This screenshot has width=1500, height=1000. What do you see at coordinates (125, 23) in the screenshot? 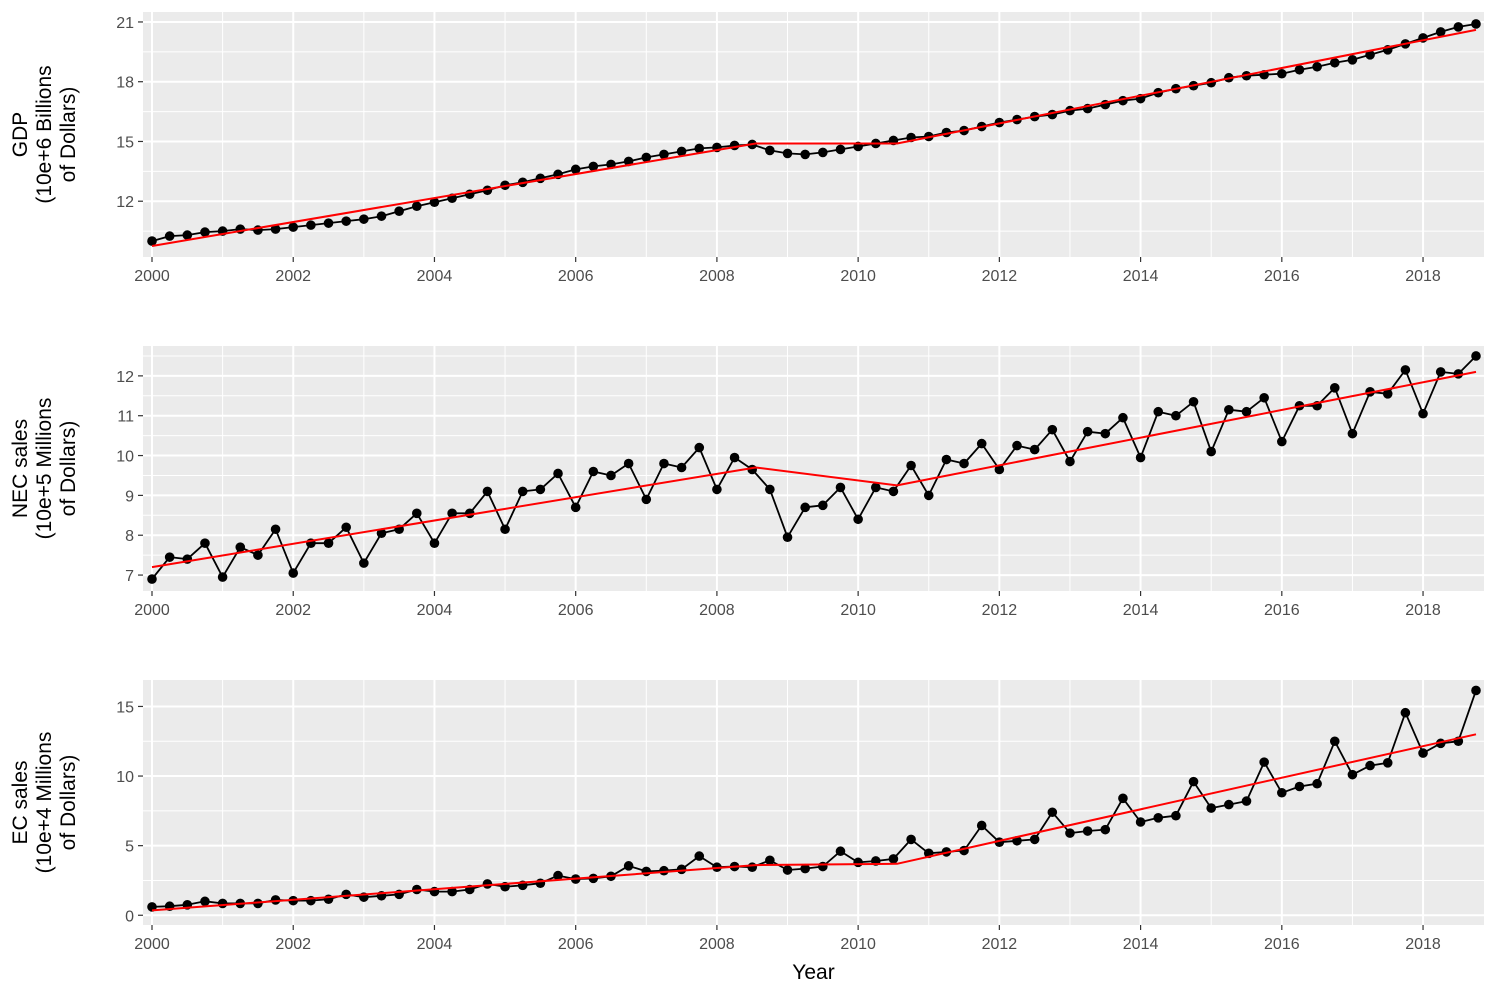
I see `y-tick-label: 21` at bounding box center [125, 23].